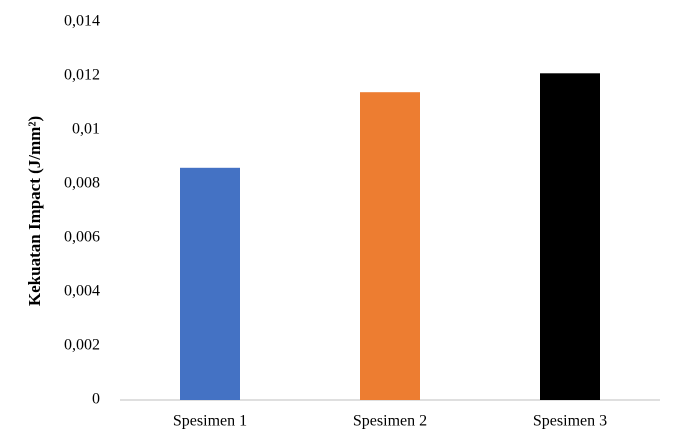  What do you see at coordinates (390, 421) in the screenshot?
I see `x-tick-label: Spesimen 2` at bounding box center [390, 421].